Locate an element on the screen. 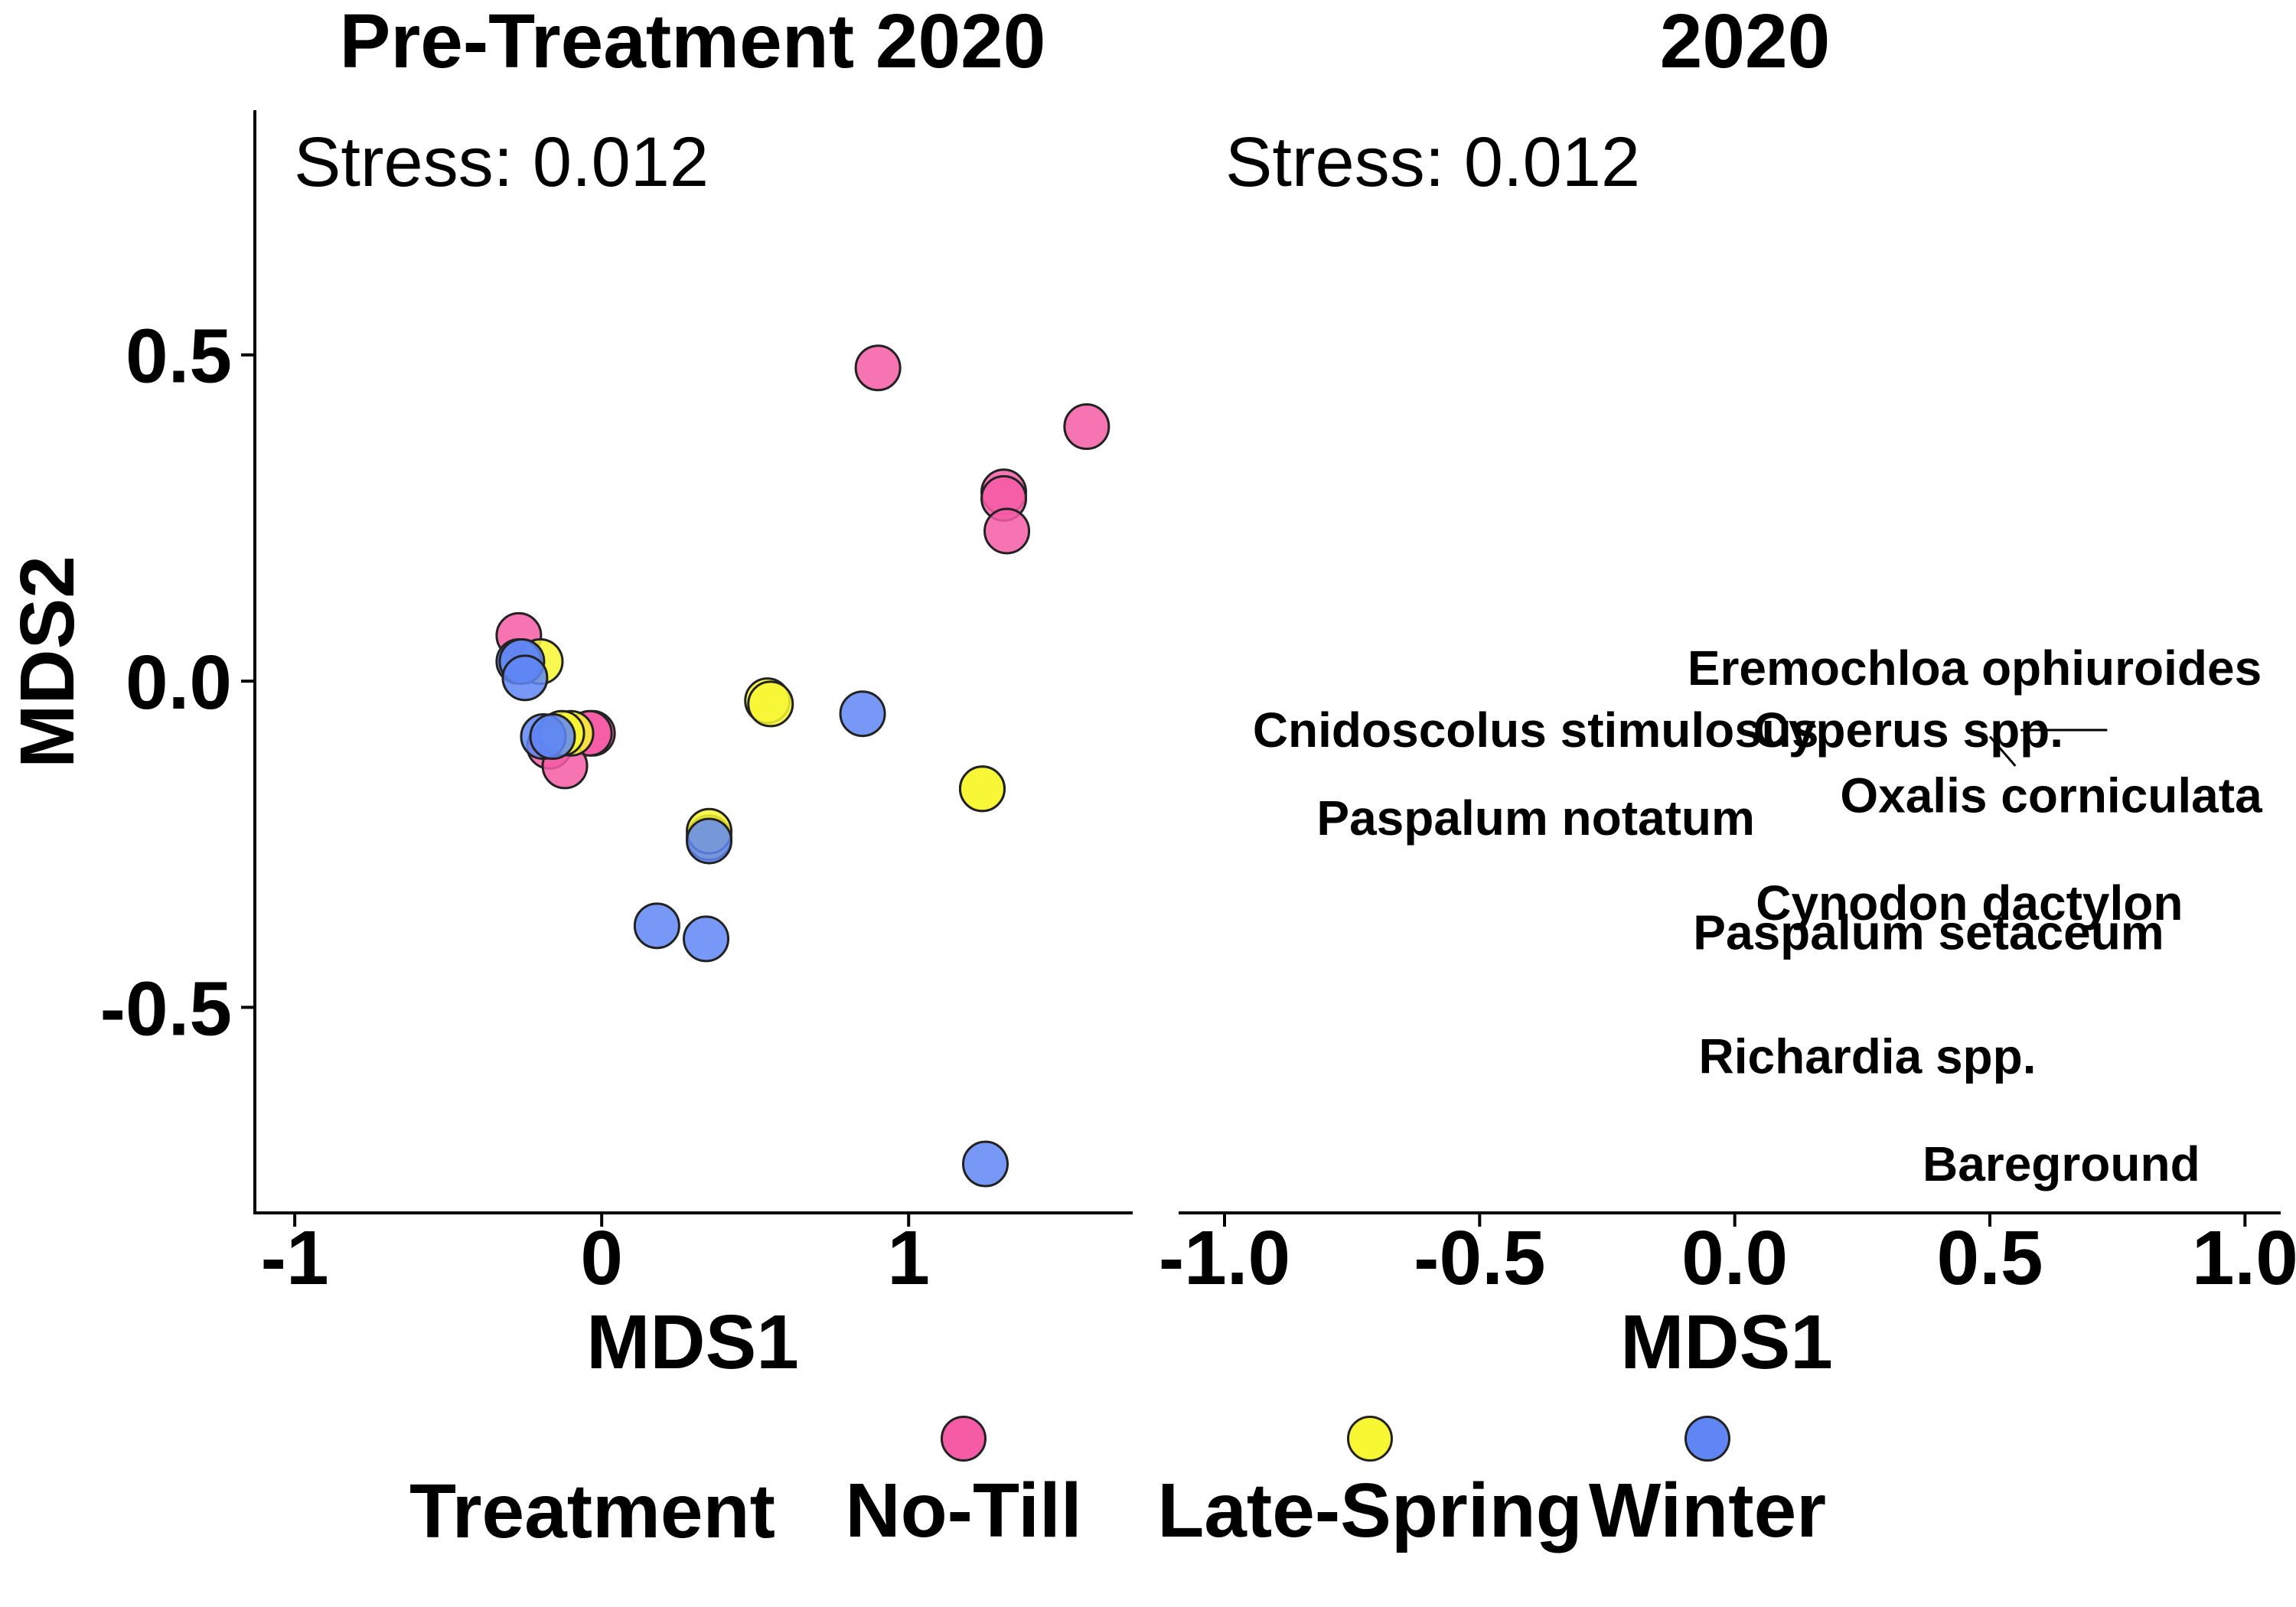 The width and height of the screenshot is (2296, 1607). legend-item-no-till: No-Till is located at coordinates (963, 1482).